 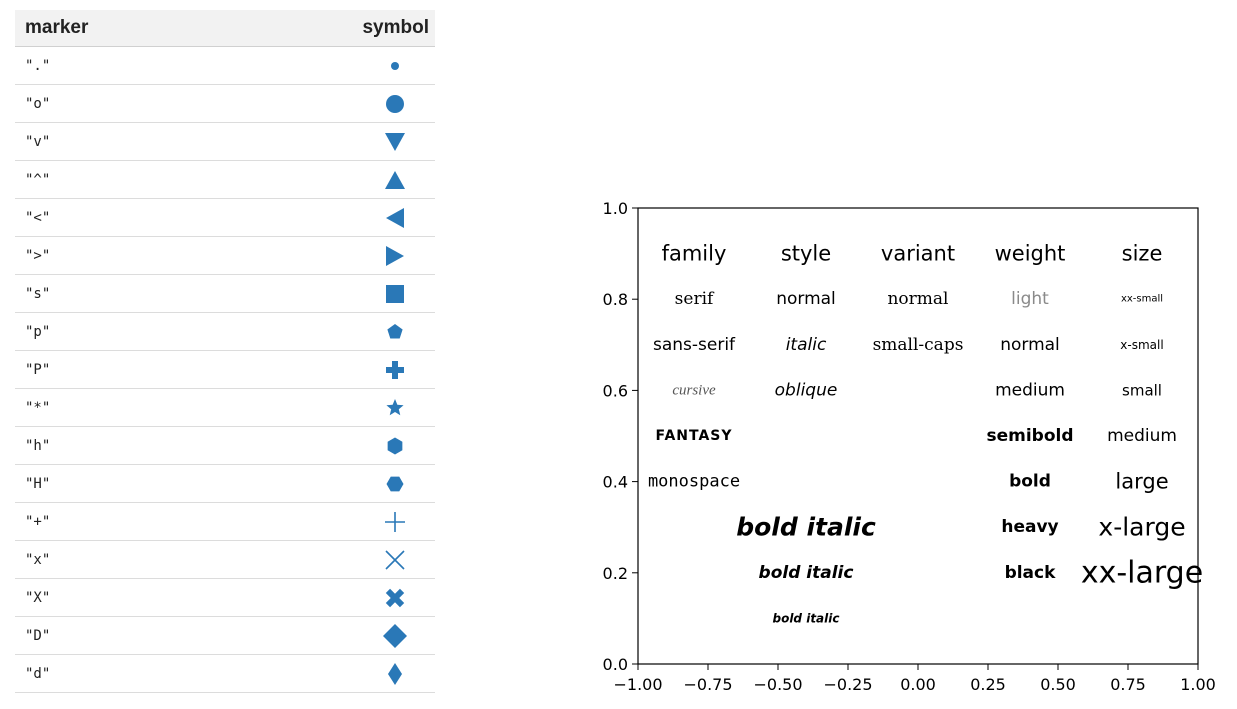 I want to click on marker-code: "d", so click(x=185, y=673).